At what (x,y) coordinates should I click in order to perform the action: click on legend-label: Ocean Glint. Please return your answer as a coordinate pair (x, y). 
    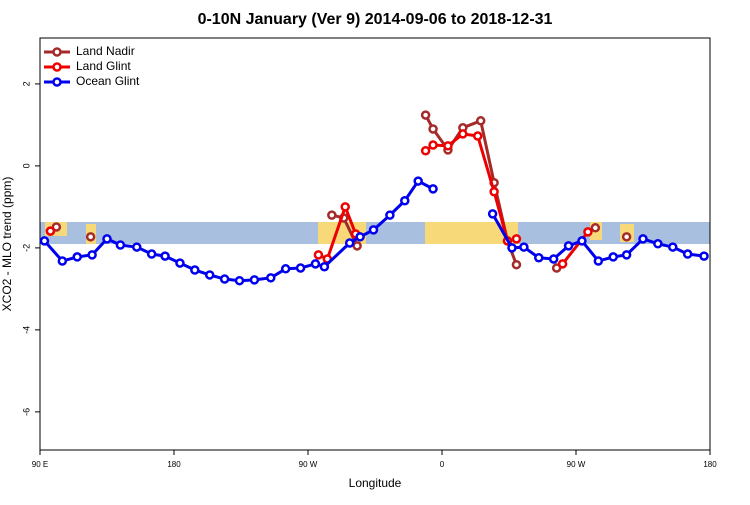
    Looking at the image, I should click on (108, 81).